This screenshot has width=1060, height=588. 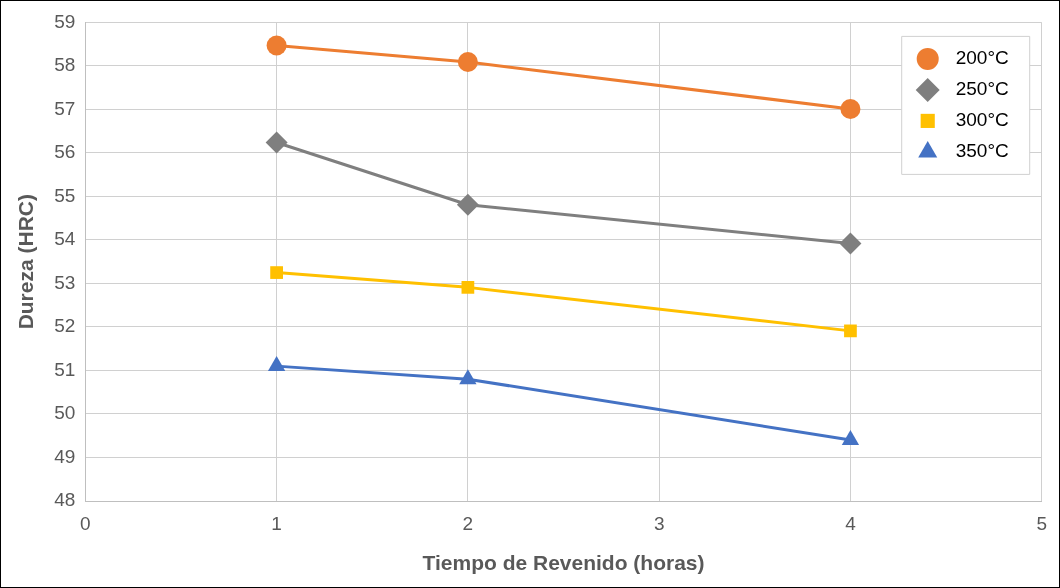 What do you see at coordinates (85, 523) in the screenshot?
I see `x-tick-label: 0` at bounding box center [85, 523].